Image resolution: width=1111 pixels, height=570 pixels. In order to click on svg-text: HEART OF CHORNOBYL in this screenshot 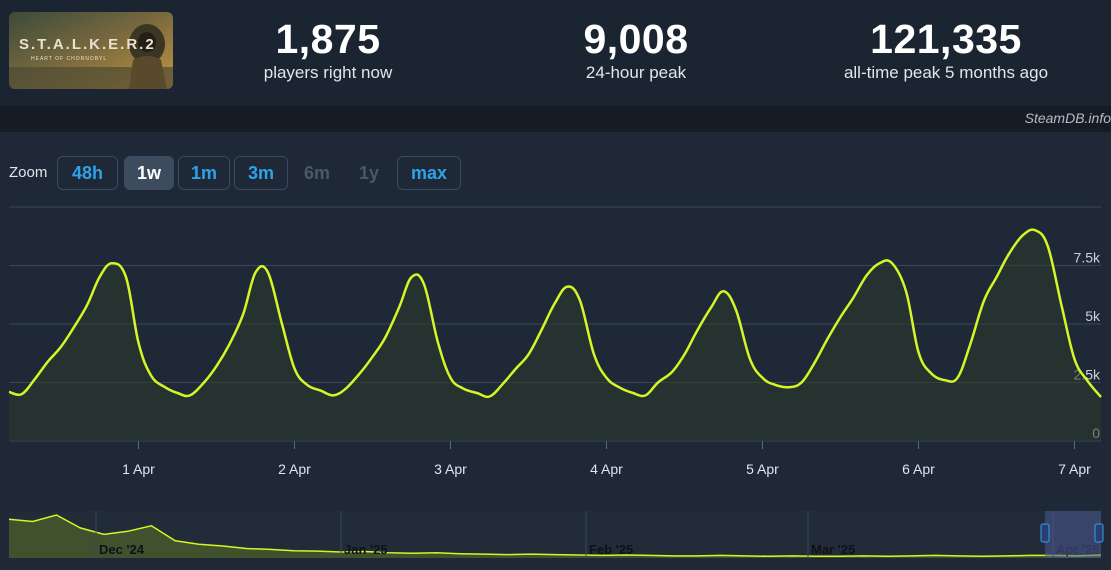, I will do `click(69, 59)`.